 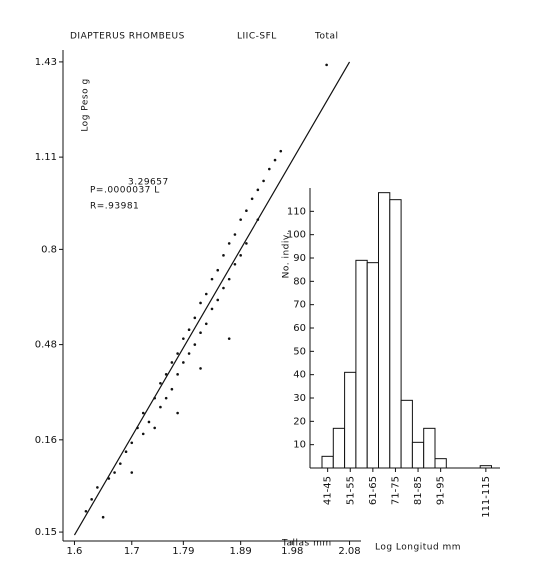 What do you see at coordinates (328, 490) in the screenshot?
I see `hist-x-tick-label: 41-45` at bounding box center [328, 490].